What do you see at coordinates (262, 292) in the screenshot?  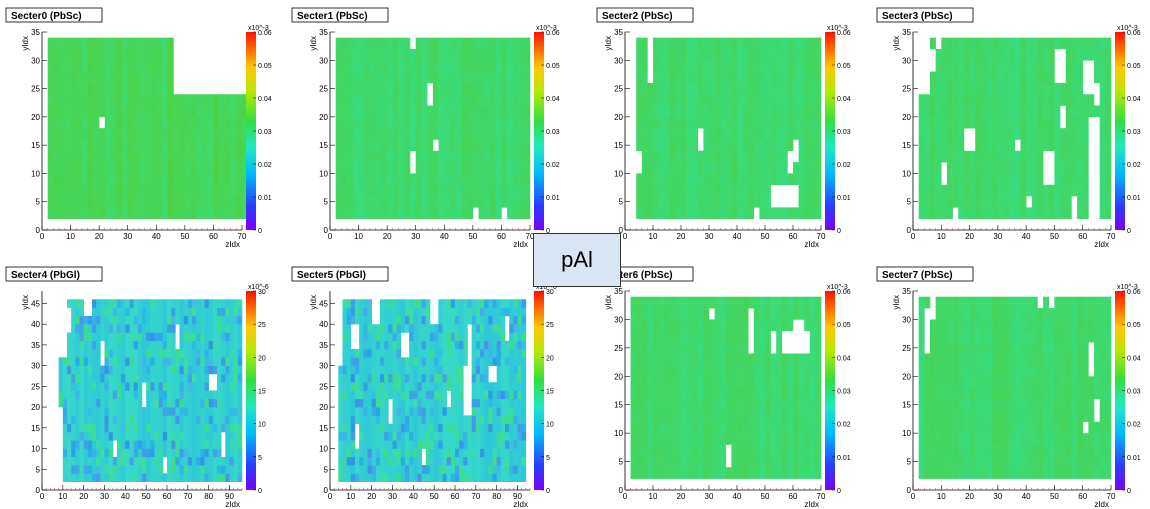 I see `color-scale-tick-label: 30` at bounding box center [262, 292].